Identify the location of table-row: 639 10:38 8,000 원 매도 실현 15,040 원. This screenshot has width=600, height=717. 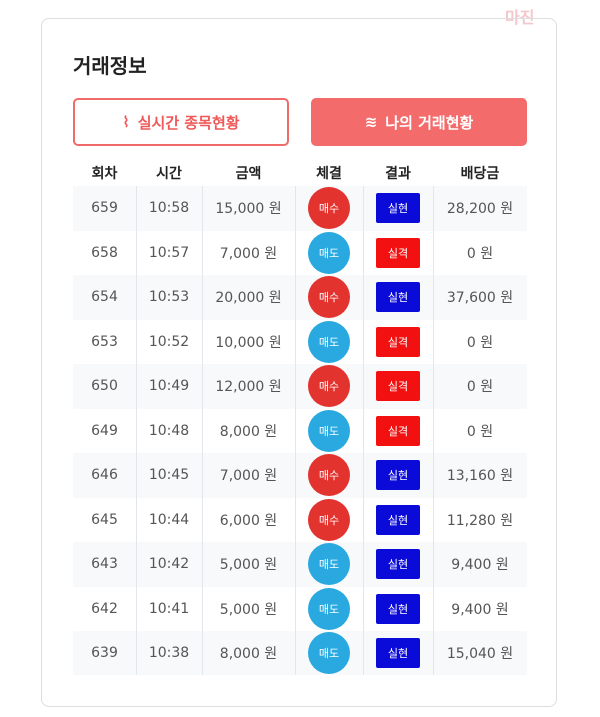
(300, 653).